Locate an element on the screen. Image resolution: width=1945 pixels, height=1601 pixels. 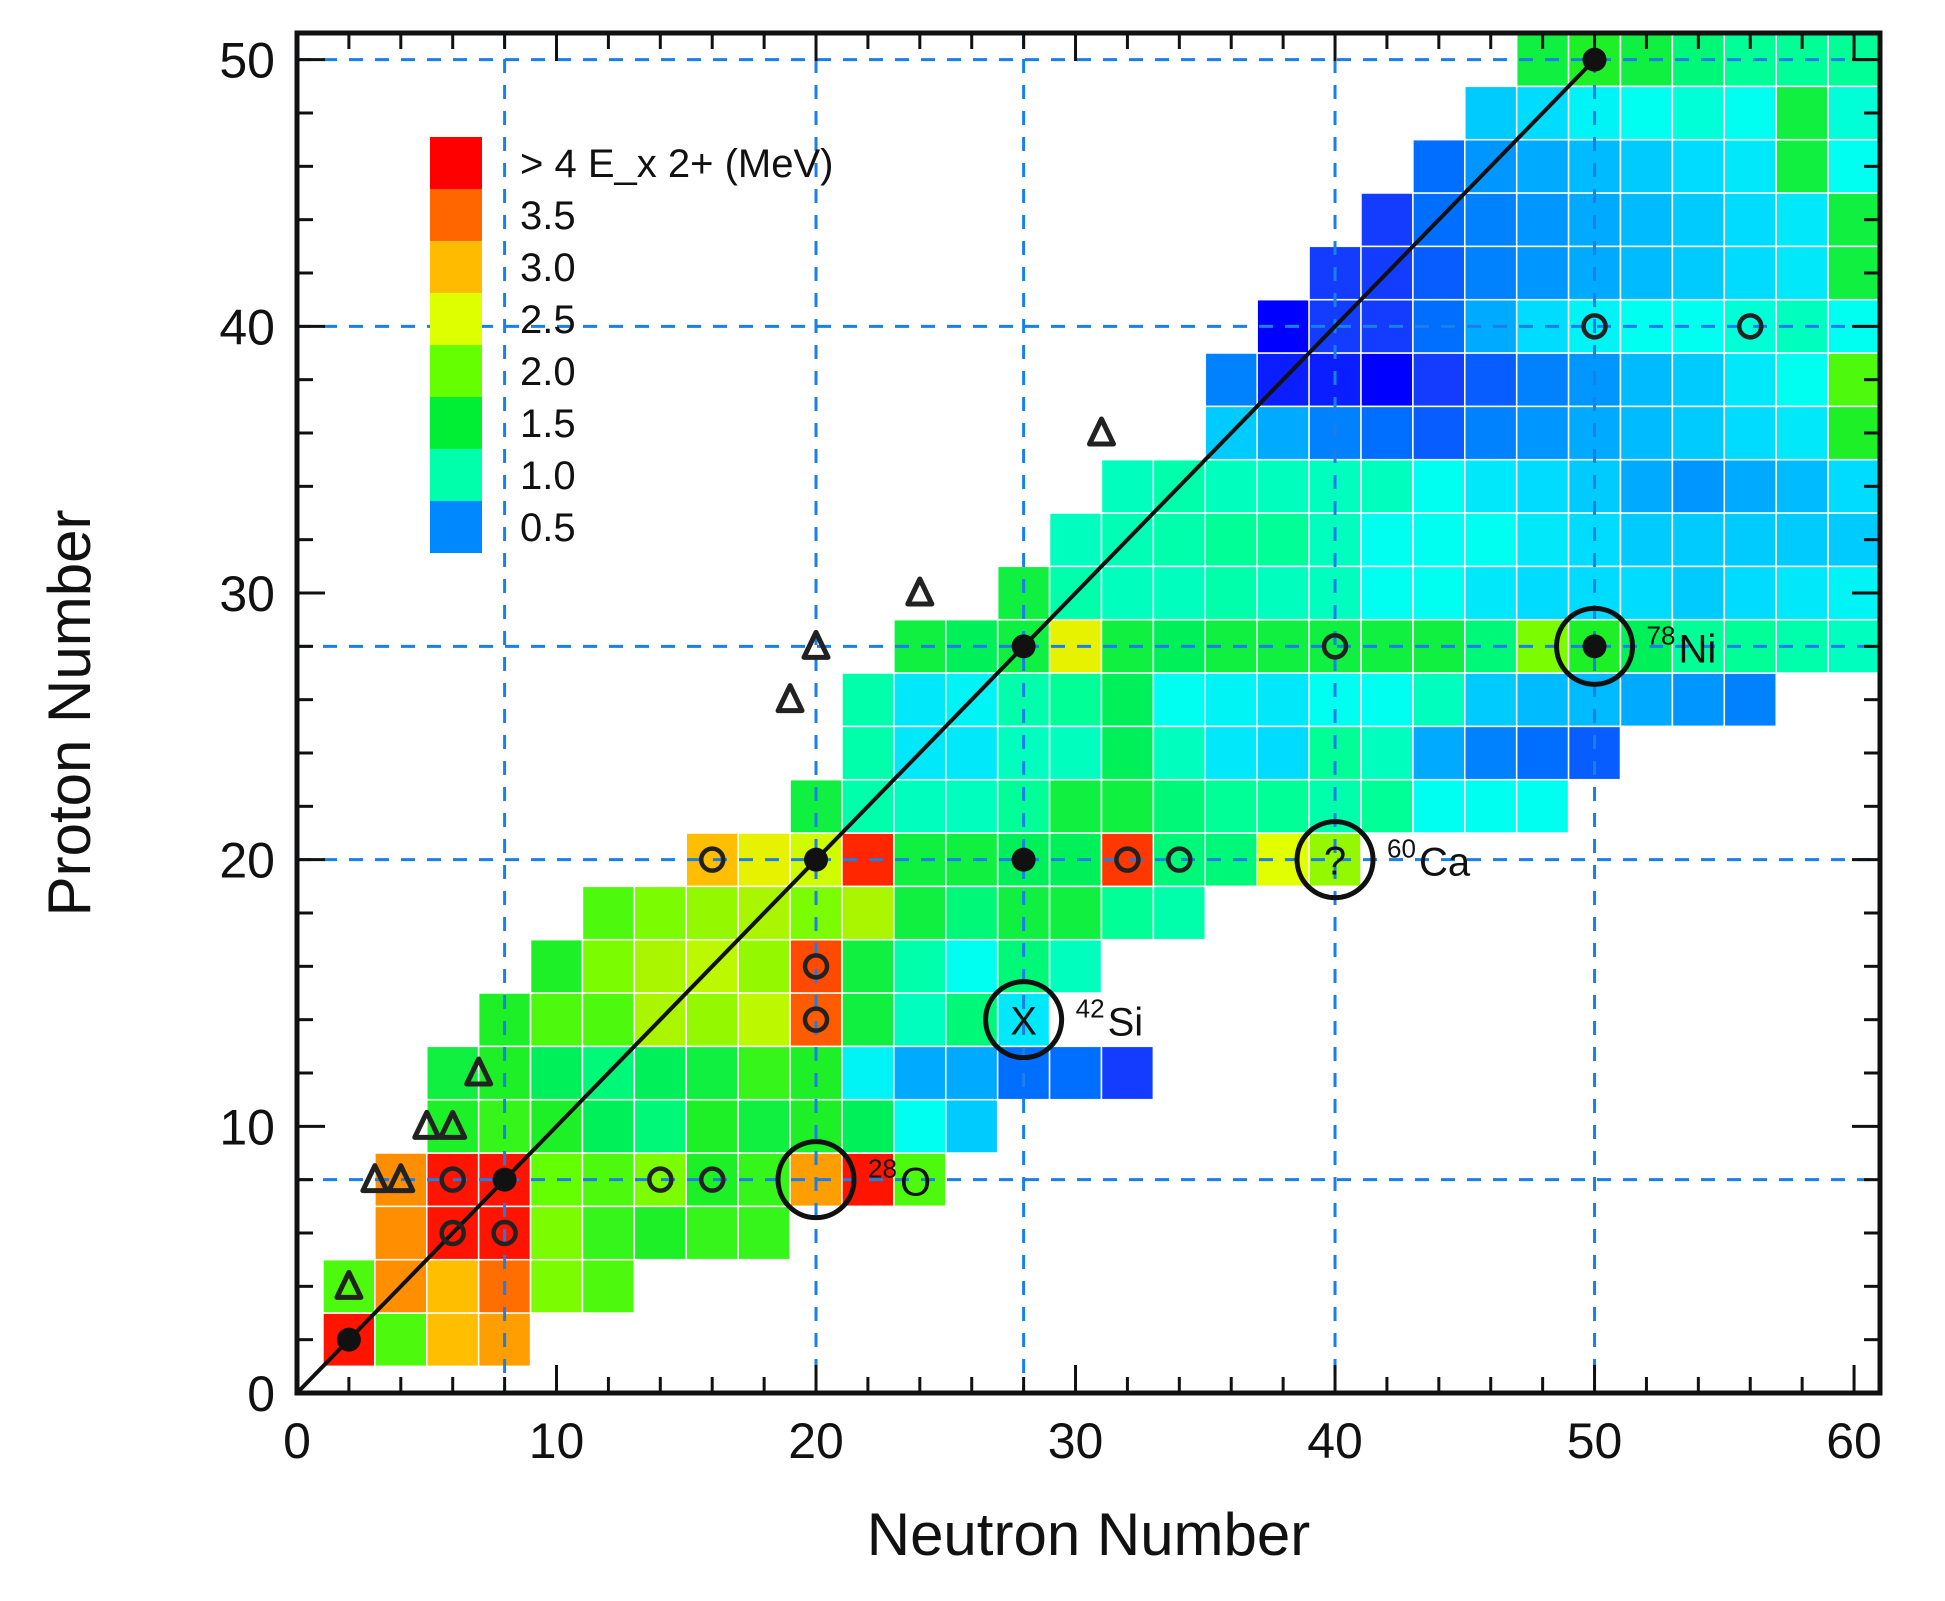
y-tick-label-20: 20 is located at coordinates (247, 861).